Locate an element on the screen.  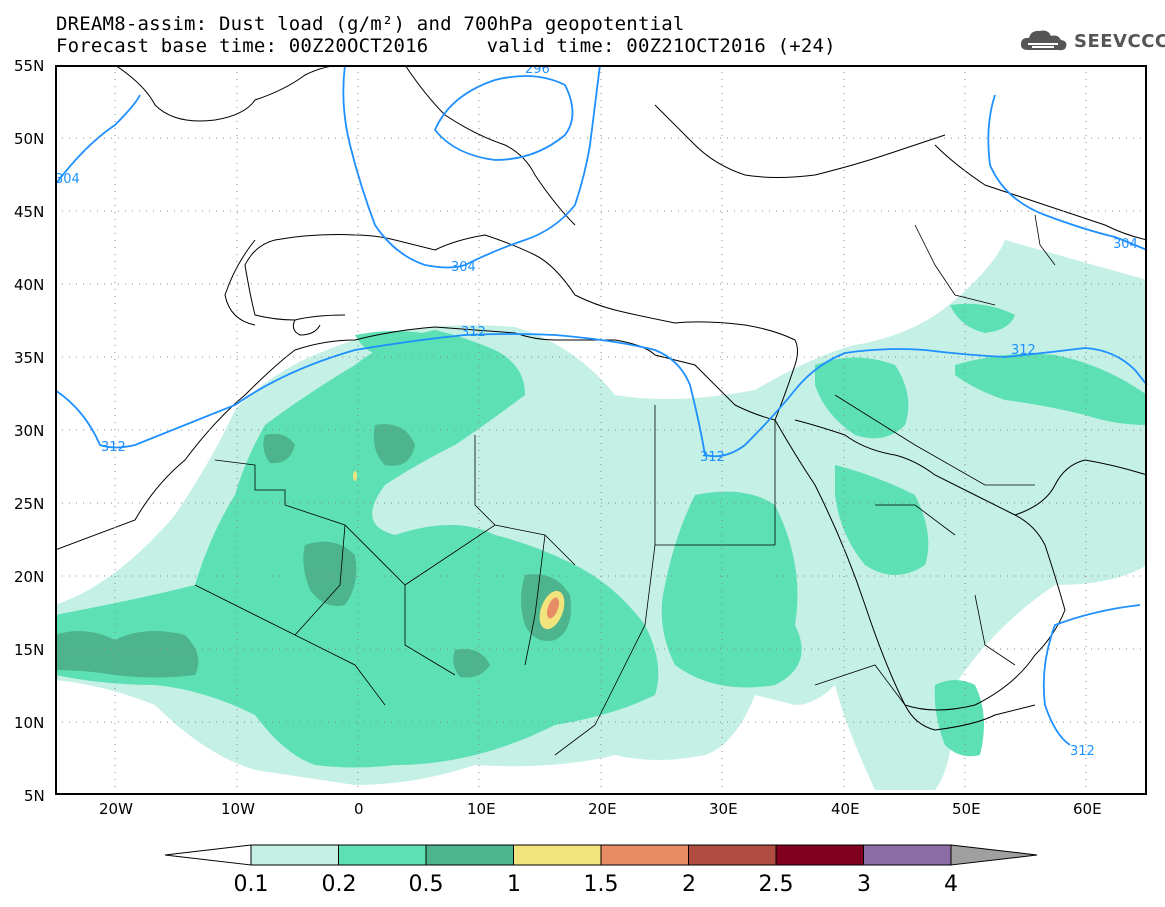
cloud-icon is located at coordinates (1043, 40).